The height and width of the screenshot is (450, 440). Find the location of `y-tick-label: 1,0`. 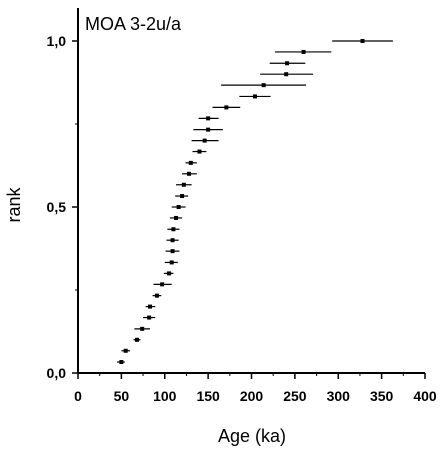

y-tick-label: 1,0 is located at coordinates (57, 41).